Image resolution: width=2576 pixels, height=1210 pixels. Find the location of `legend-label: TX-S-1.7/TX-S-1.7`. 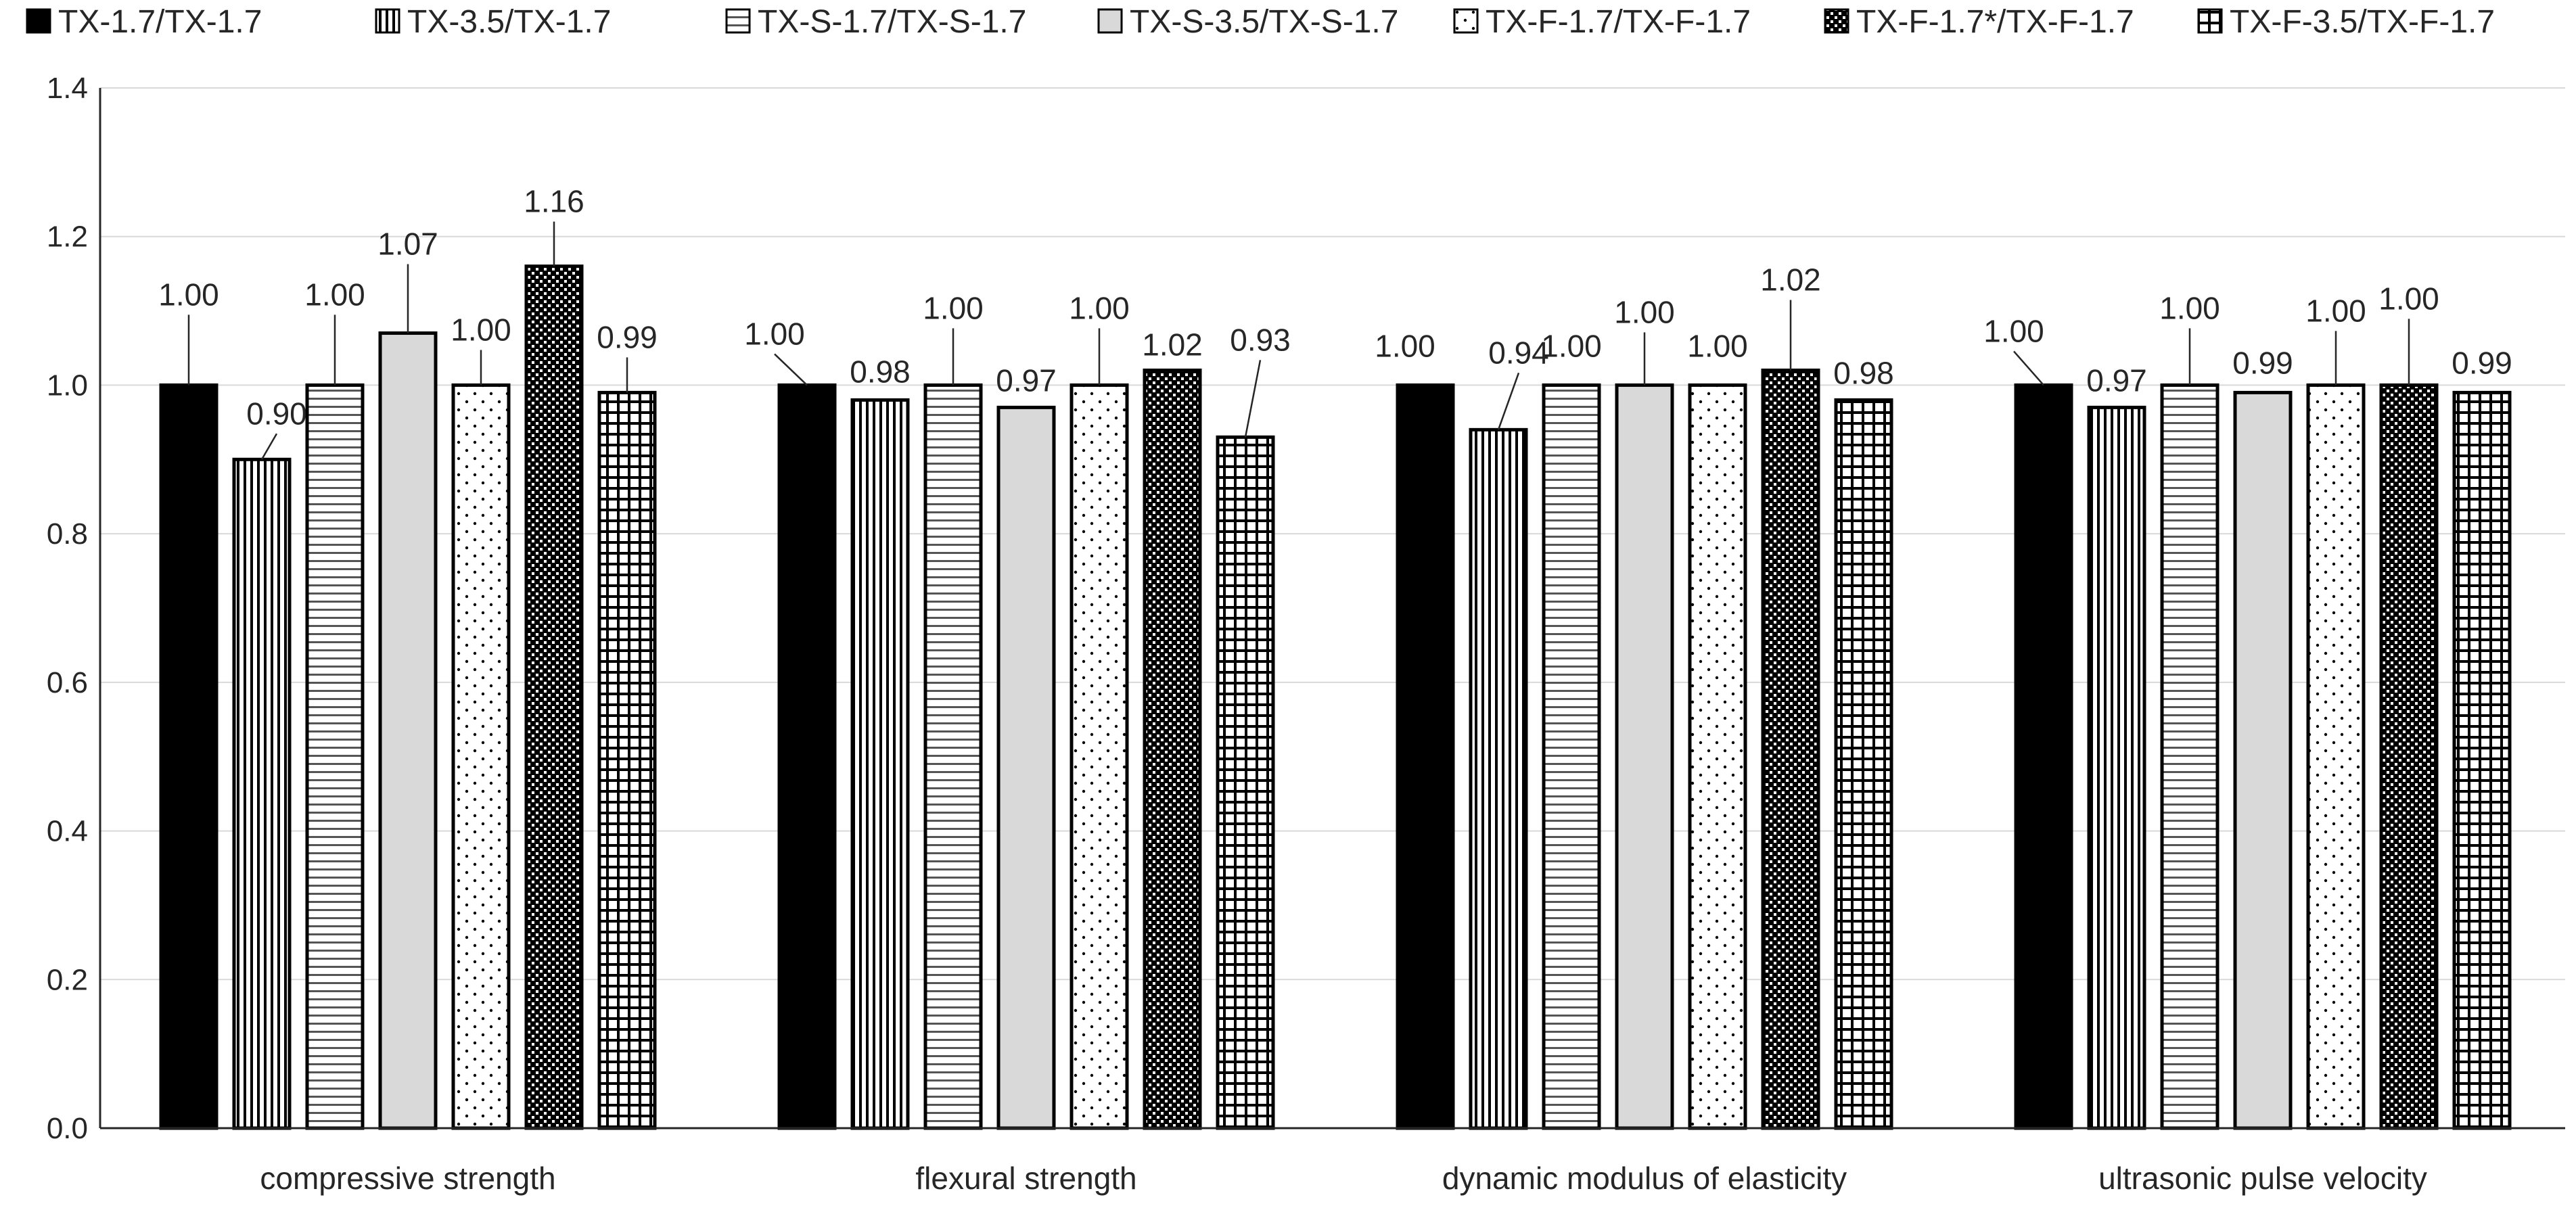

legend-label: TX-S-1.7/TX-S-1.7 is located at coordinates (892, 22).